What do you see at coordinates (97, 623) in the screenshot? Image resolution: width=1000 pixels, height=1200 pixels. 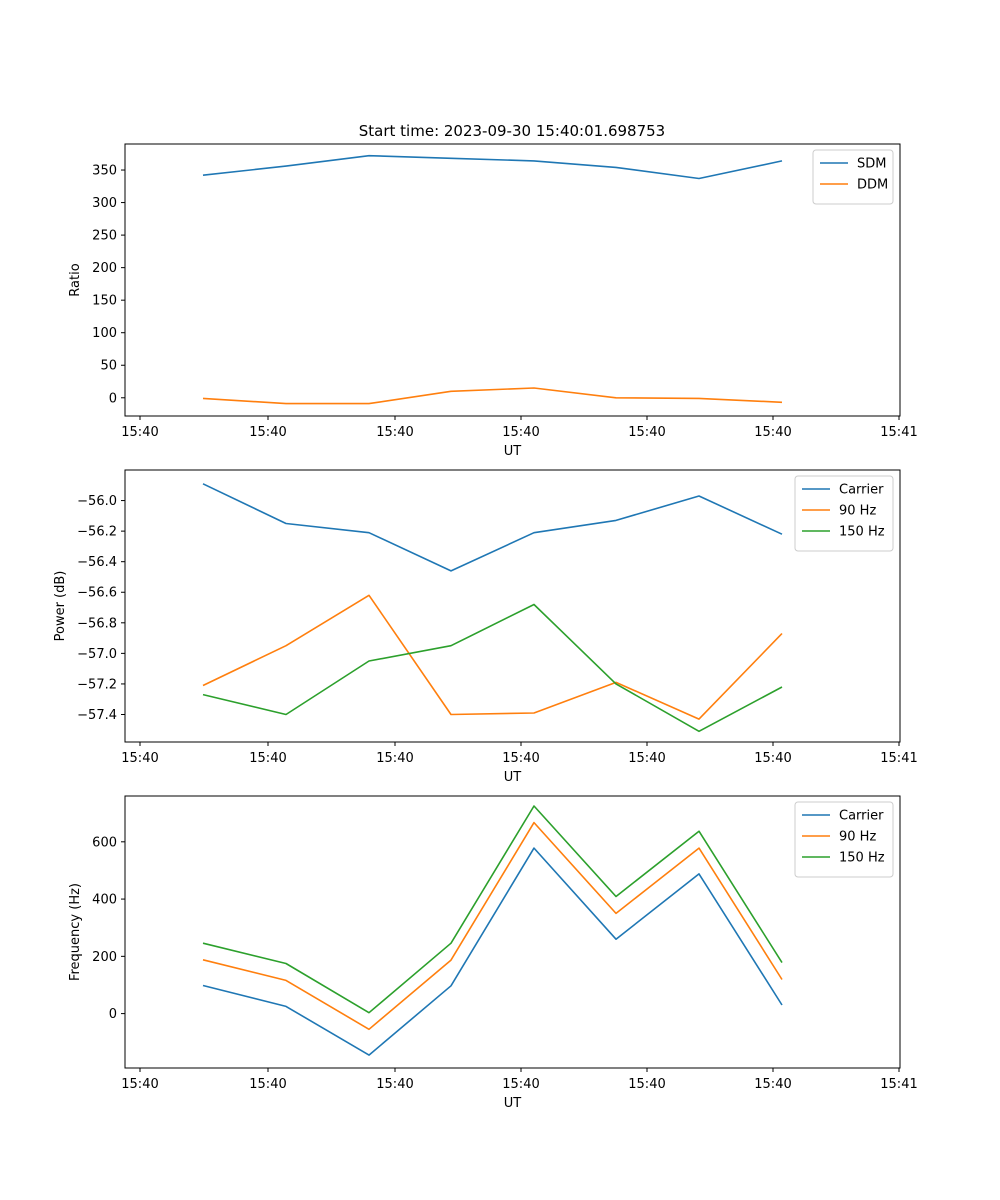 I see `y-tick-label: −56.8` at bounding box center [97, 623].